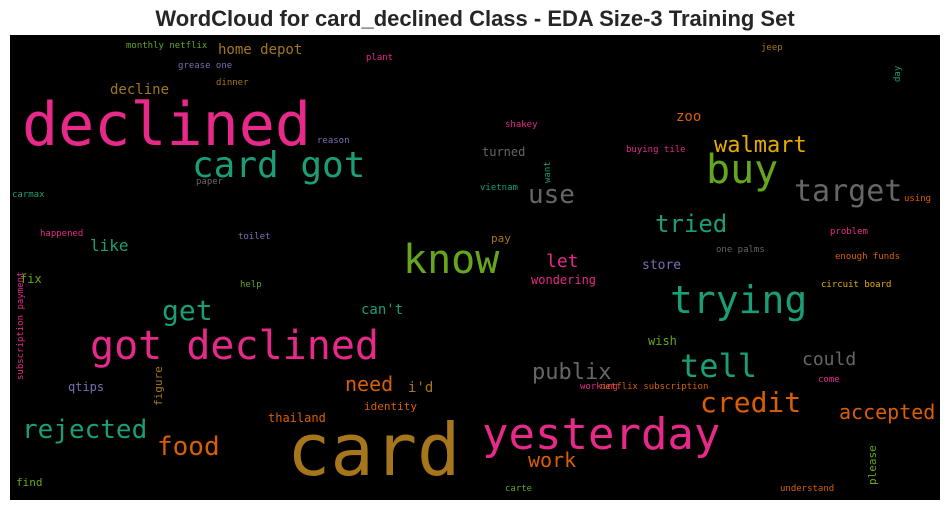 This screenshot has width=950, height=511. I want to click on word-grease-one: grease one, so click(205, 66).